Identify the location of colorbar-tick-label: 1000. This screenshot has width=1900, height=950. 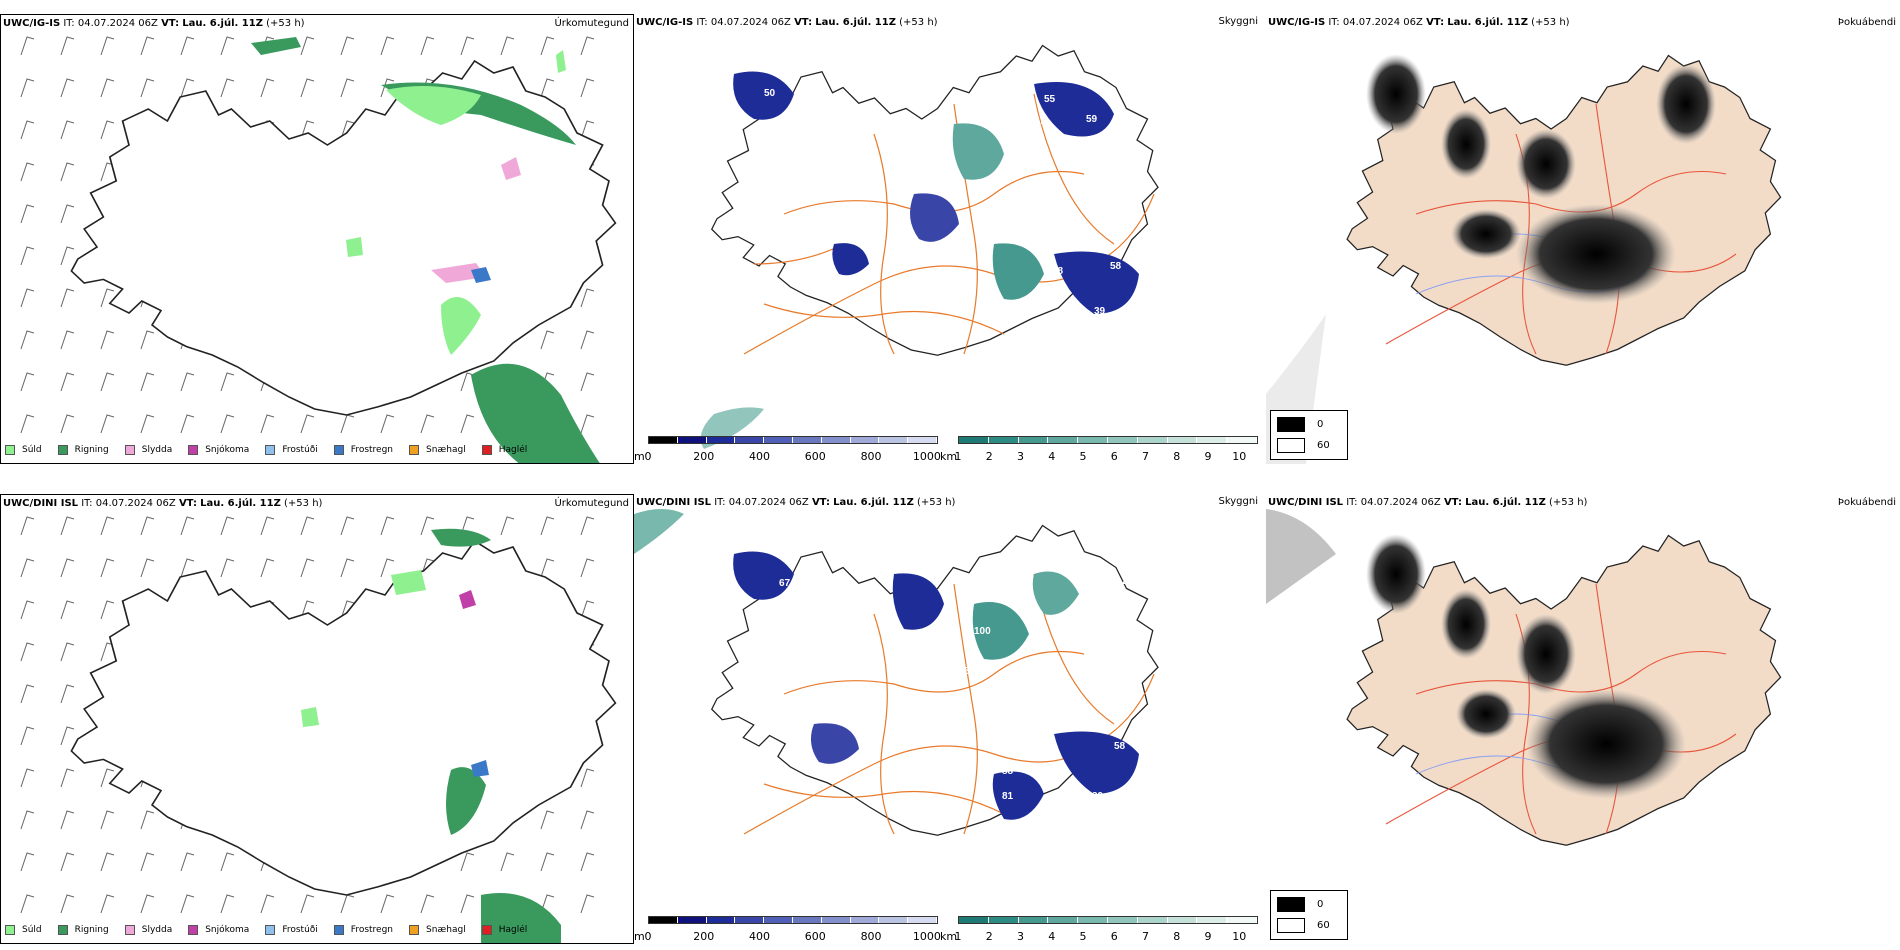
(926, 456).